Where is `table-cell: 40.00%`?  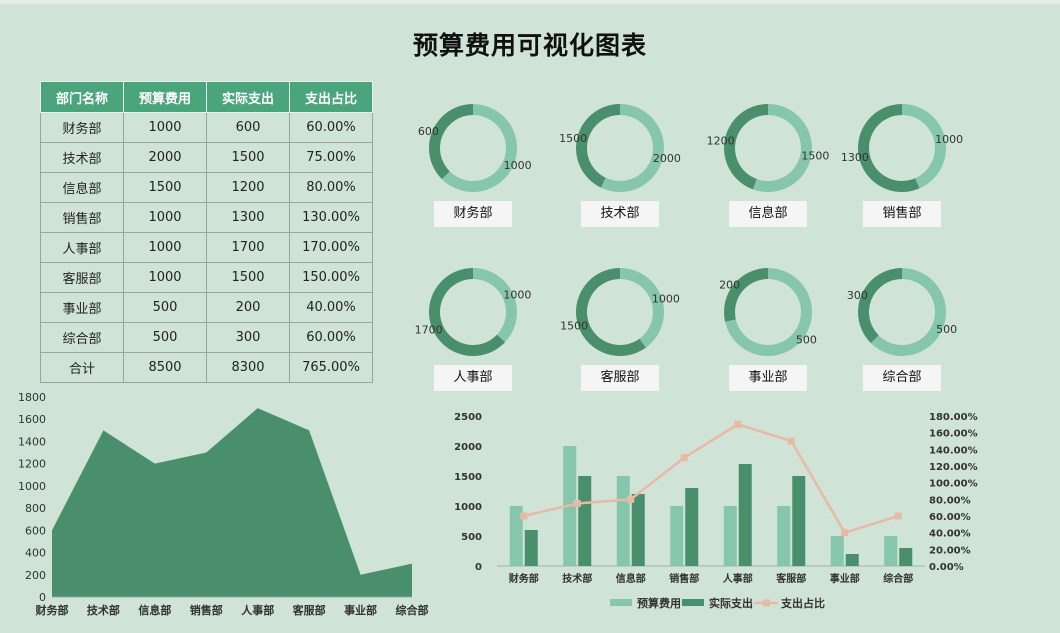
table-cell: 40.00% is located at coordinates (331, 307).